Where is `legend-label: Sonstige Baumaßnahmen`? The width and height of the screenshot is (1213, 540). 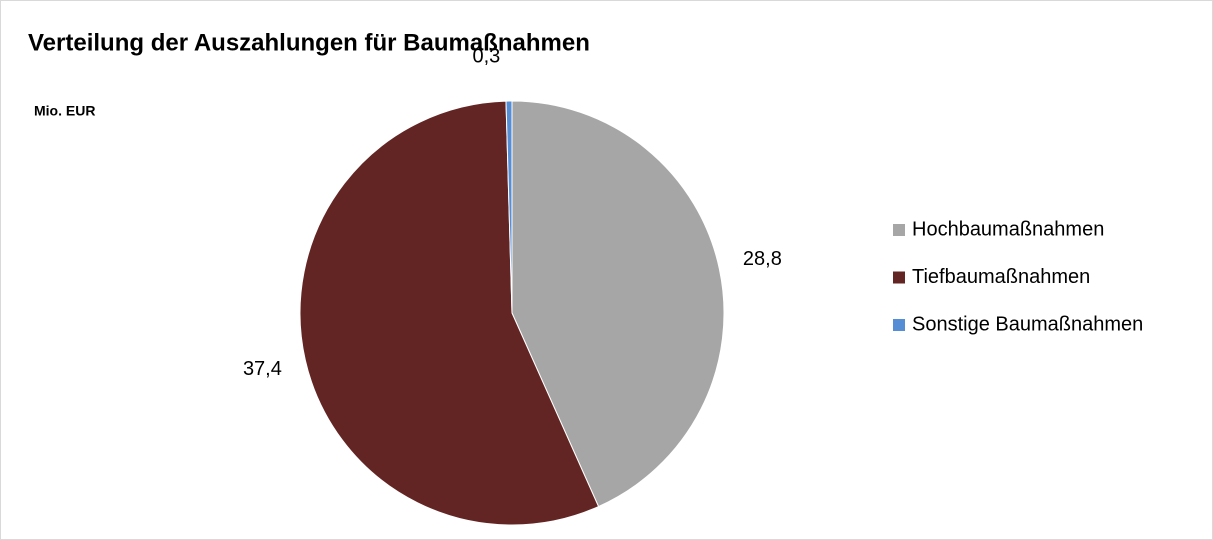
legend-label: Sonstige Baumaßnahmen is located at coordinates (1027, 324).